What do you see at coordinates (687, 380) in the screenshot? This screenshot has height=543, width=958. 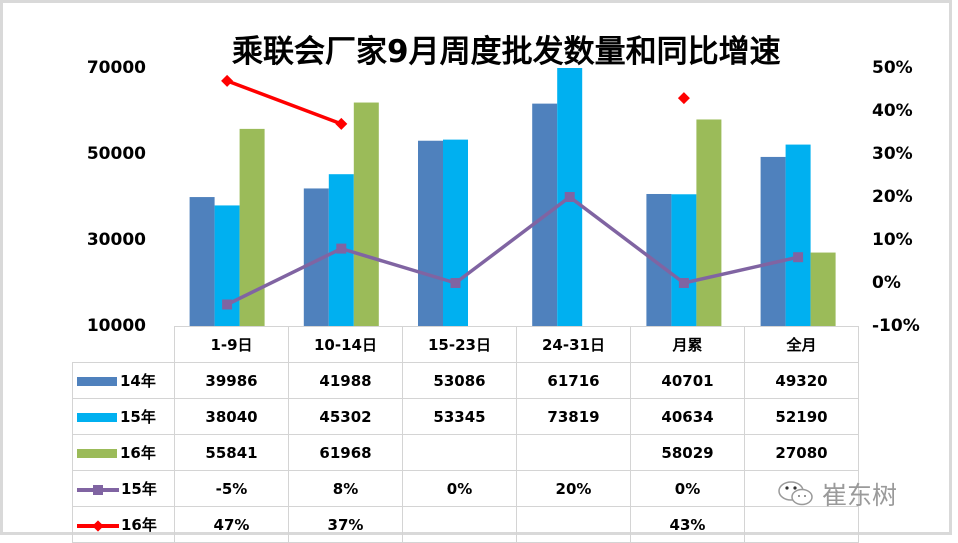 I see `data-cell: 40701` at bounding box center [687, 380].